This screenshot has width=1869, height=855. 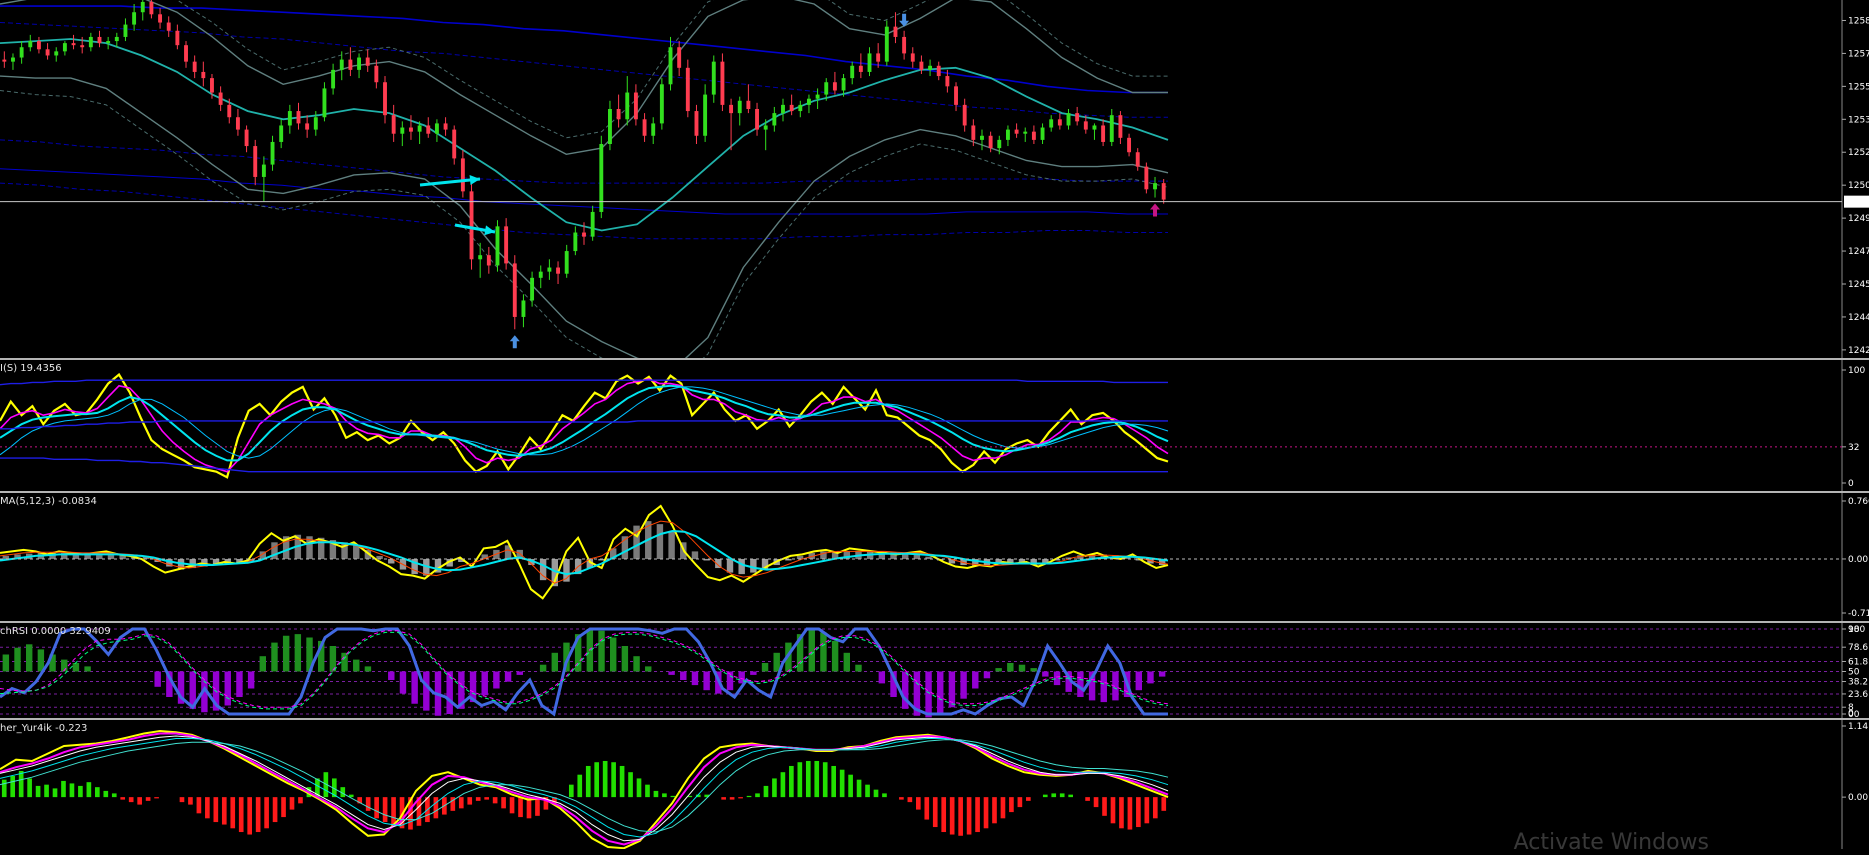 I want to click on oscillator-title: her_Yur4ik -0.223, so click(x=44, y=728).